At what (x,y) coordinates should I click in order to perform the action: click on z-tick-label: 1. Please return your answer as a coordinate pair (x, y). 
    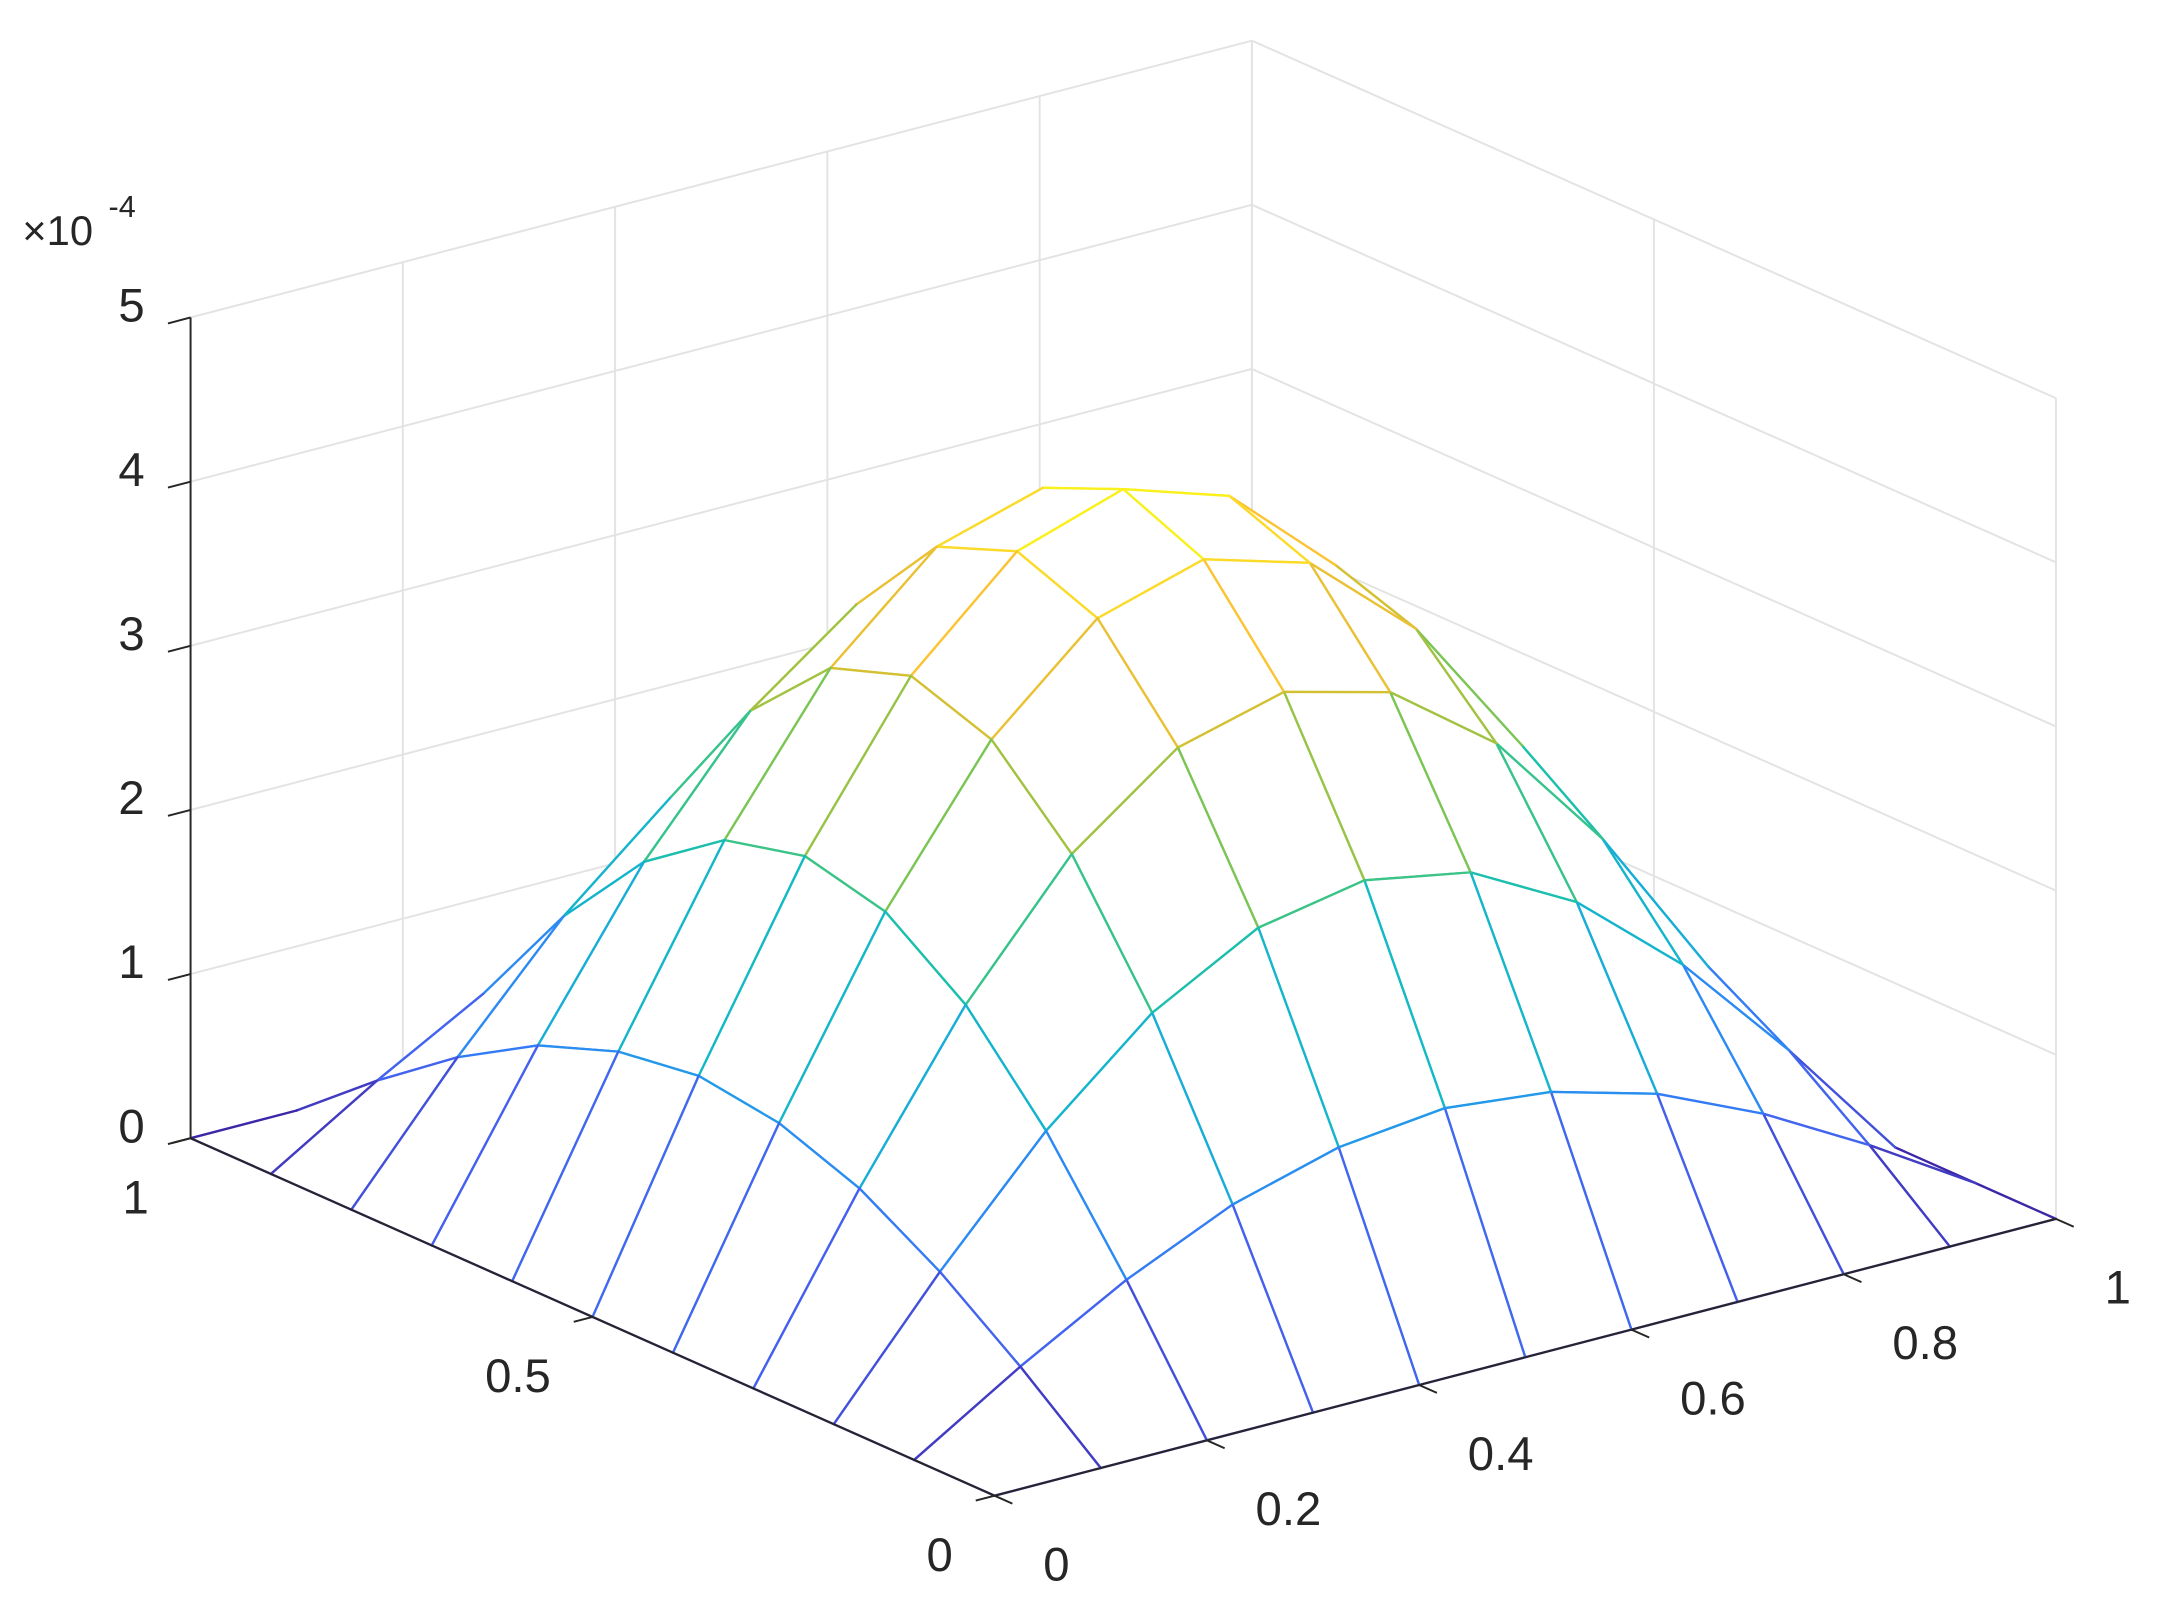
    Looking at the image, I should click on (131, 962).